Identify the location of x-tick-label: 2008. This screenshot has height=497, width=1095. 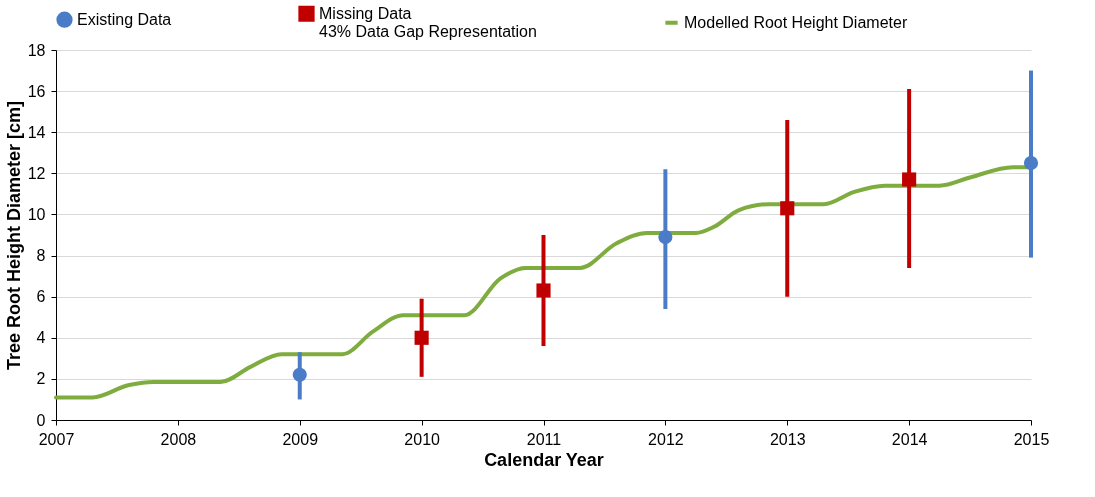
(178, 439).